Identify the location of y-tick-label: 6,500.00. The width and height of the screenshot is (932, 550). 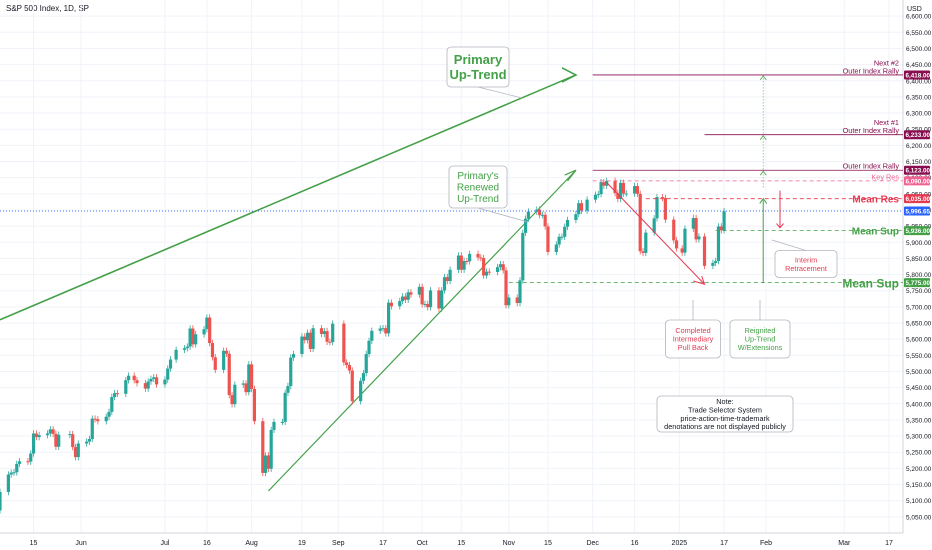
(919, 49).